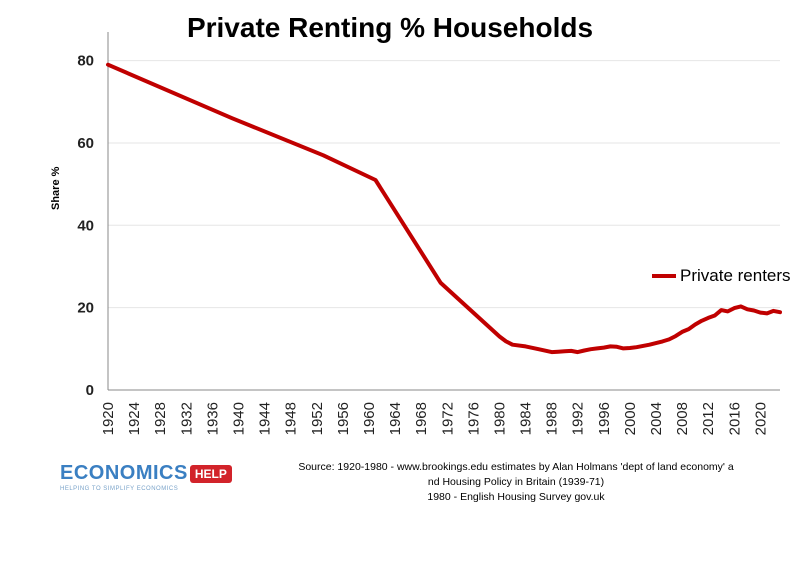  I want to click on x-tick-label-1988: 1988, so click(552, 418).